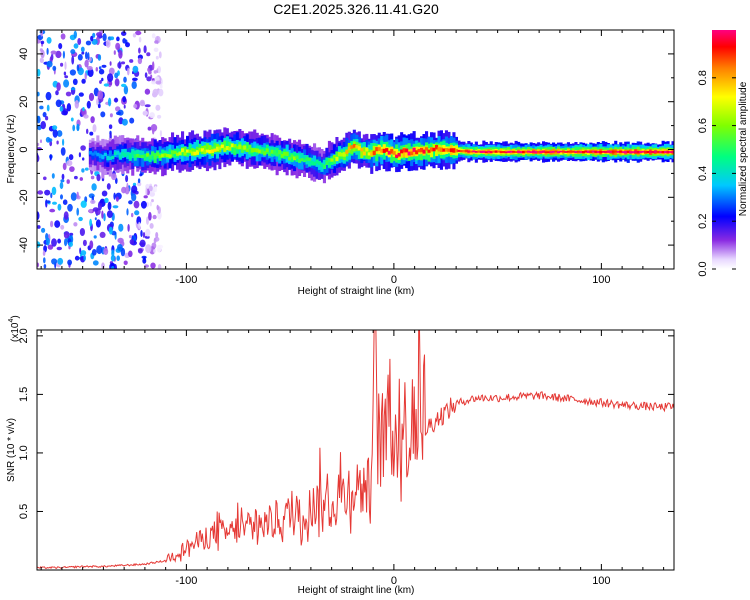 The width and height of the screenshot is (750, 600). What do you see at coordinates (356, 9) in the screenshot?
I see `chart-title: C2E1.2025.326.11.41.G20` at bounding box center [356, 9].